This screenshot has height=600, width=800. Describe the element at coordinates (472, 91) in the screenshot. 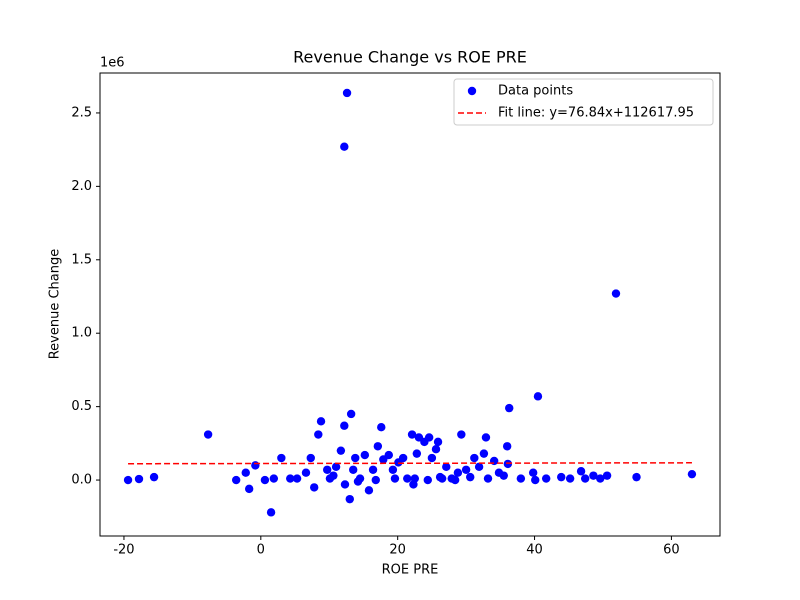

I see `legend-swatch` at that location.